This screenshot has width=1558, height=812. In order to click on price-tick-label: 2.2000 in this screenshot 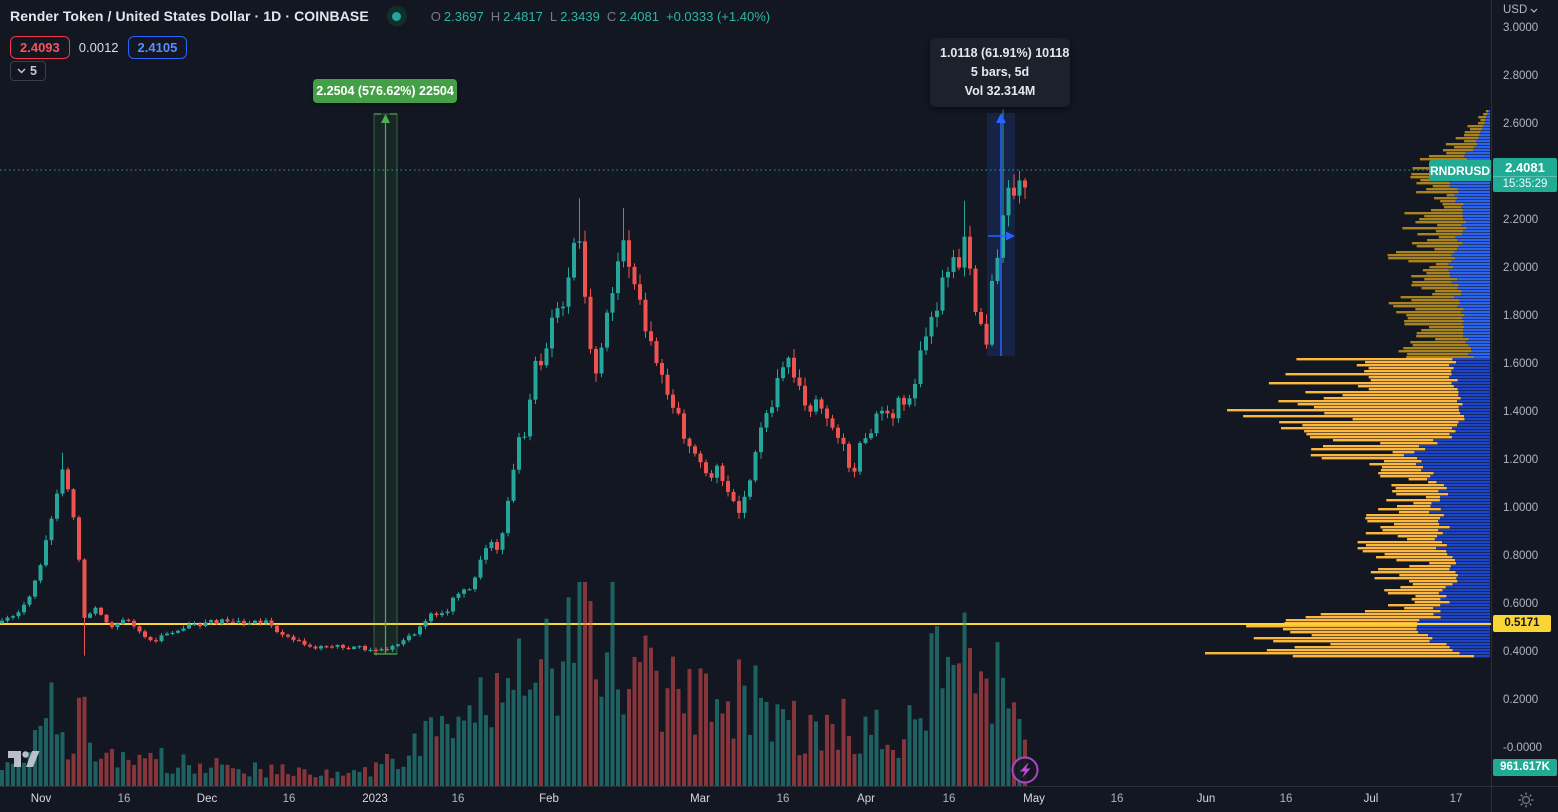, I will do `click(1521, 220)`.